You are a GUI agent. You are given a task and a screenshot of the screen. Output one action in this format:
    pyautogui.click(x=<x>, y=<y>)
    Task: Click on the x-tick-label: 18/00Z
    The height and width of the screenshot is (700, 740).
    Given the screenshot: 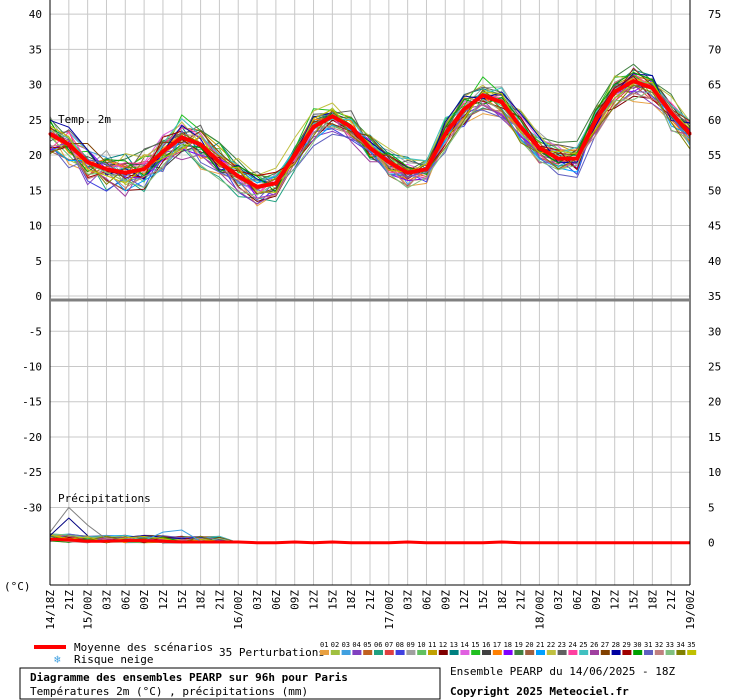 What is the action you would take?
    pyautogui.click(x=539, y=610)
    